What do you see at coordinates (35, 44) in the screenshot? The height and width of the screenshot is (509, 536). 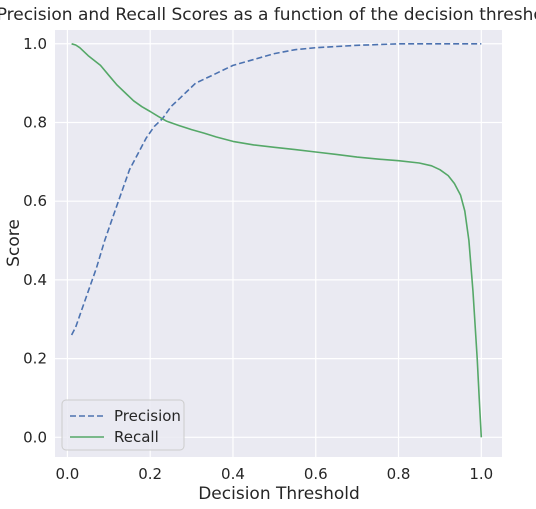 I see `y-tick-label: 1.0` at bounding box center [35, 44].